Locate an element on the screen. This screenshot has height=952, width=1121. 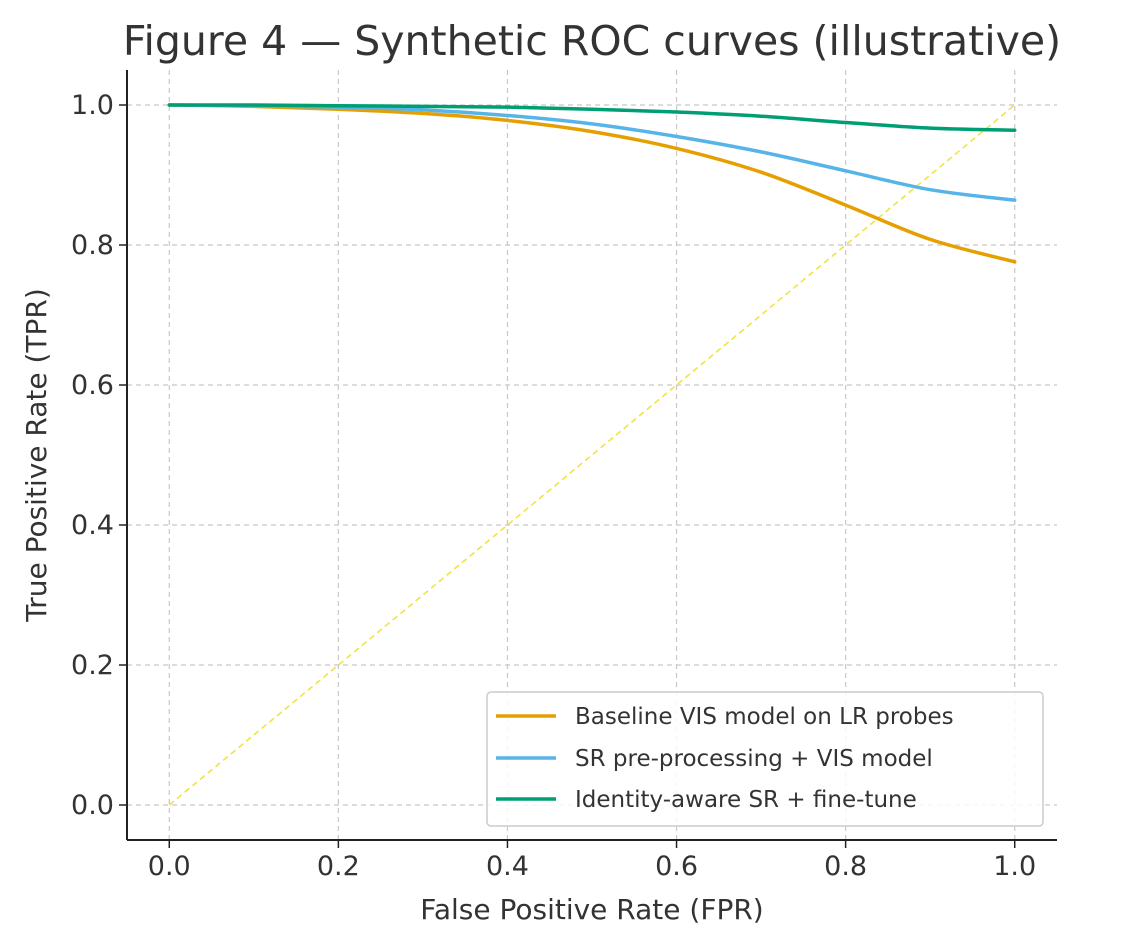
legend-box is located at coordinates (765, 759).